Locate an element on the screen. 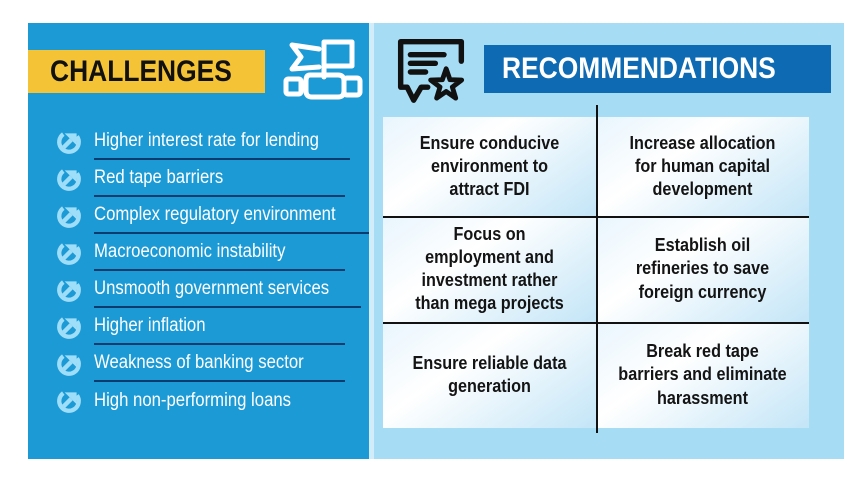  challenges-title-band: CHALLENGES is located at coordinates (146, 71).